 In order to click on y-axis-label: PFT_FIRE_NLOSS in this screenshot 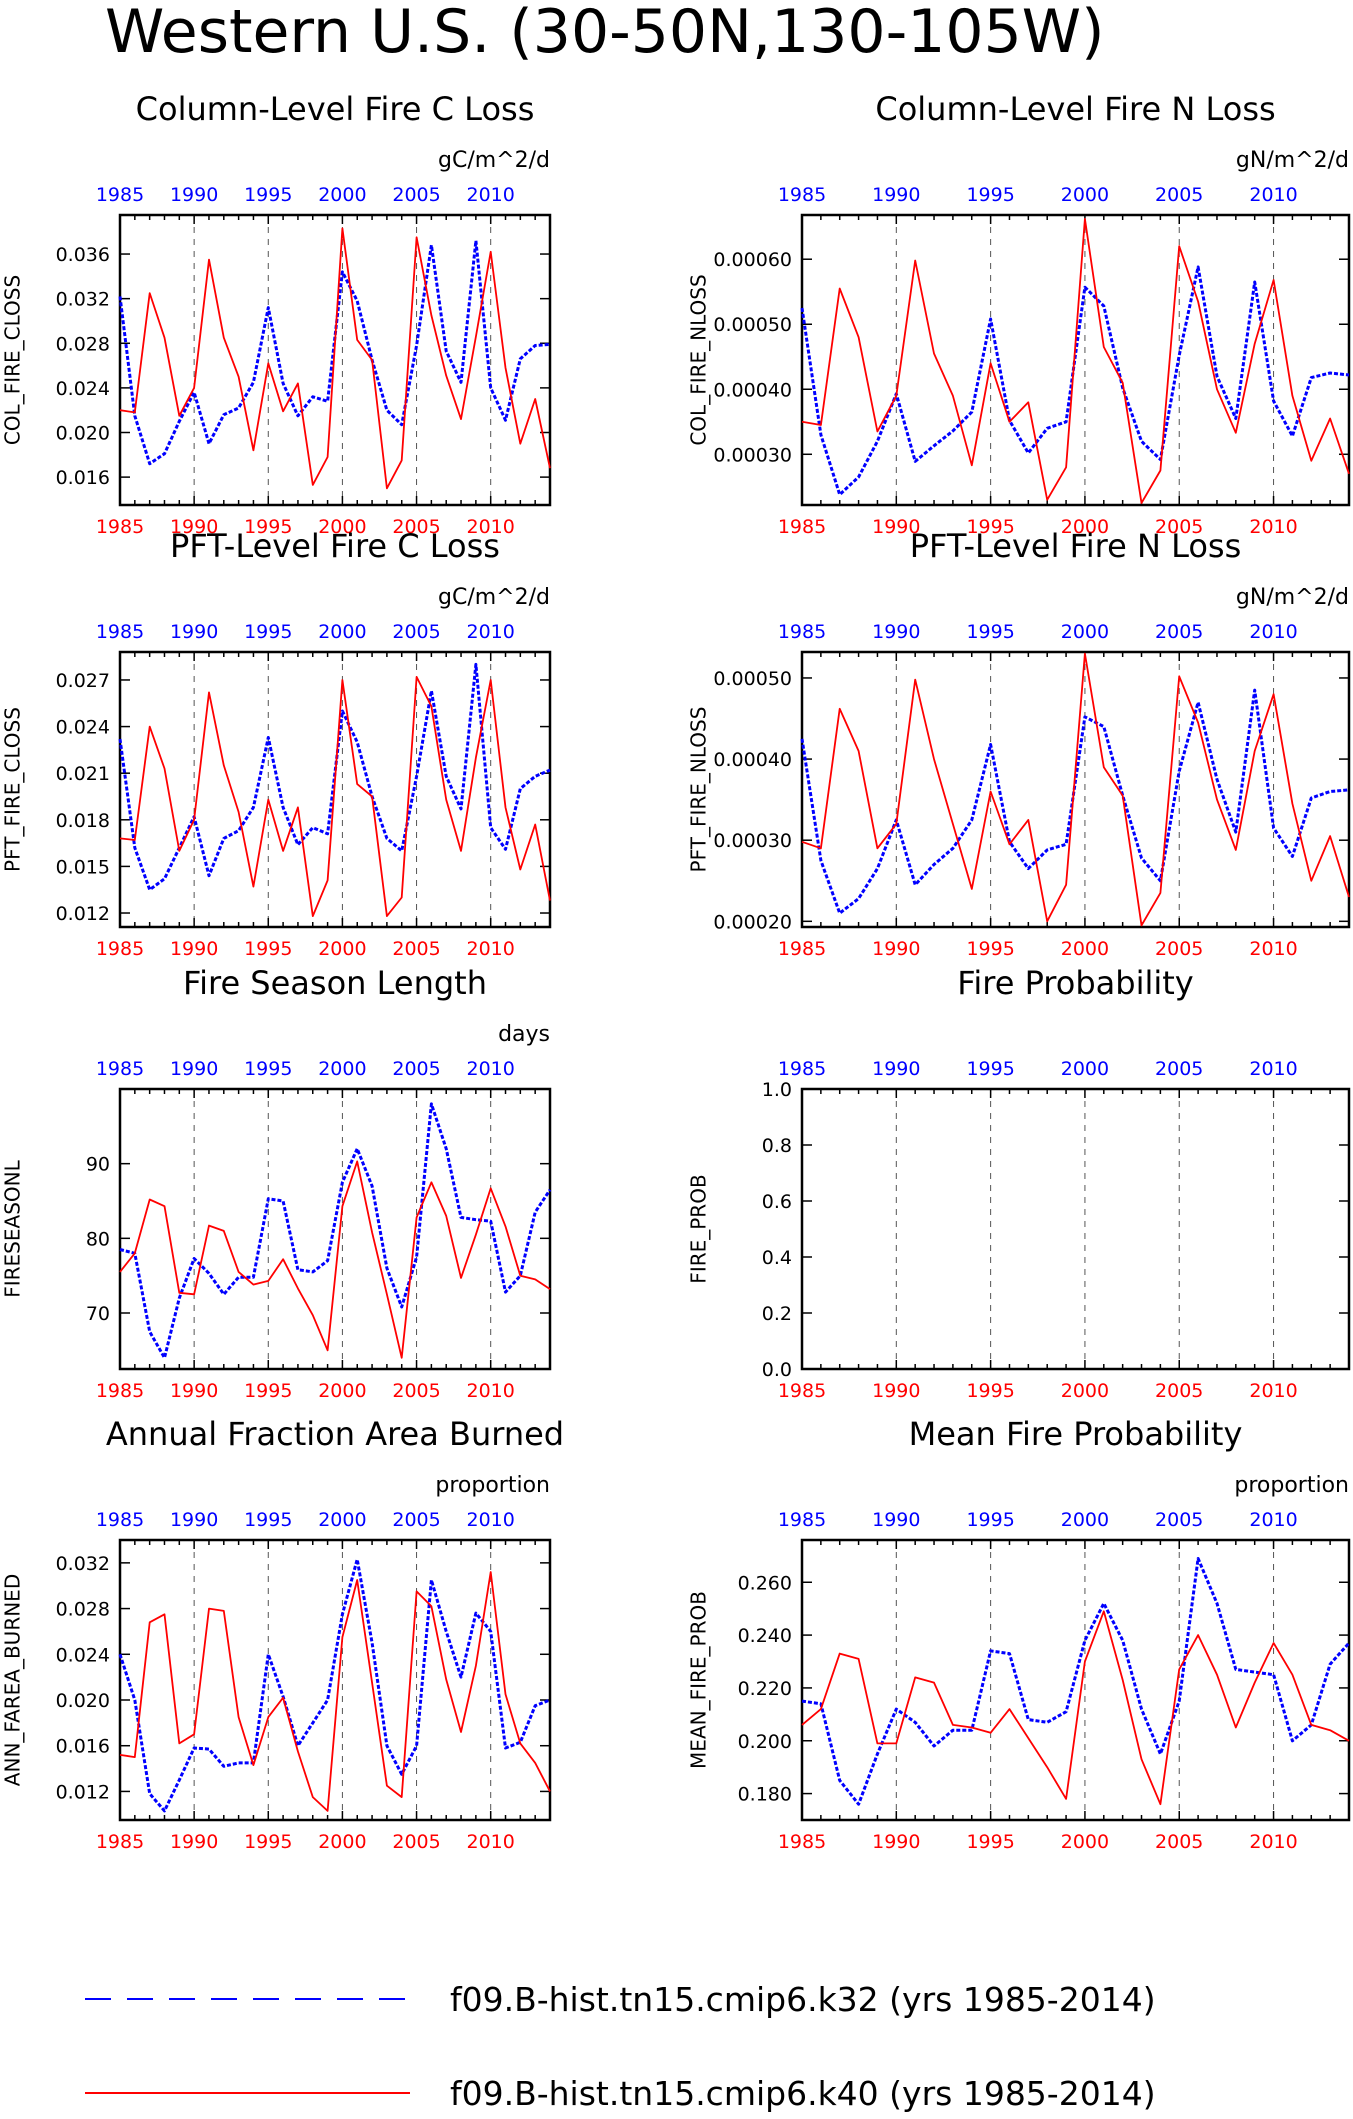, I will do `click(699, 790)`.